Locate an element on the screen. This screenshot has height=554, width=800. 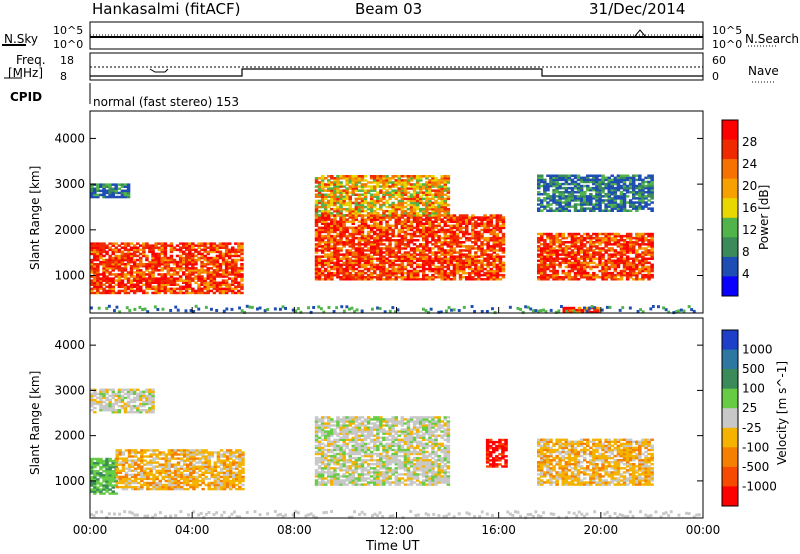
clutter-cell is located at coordinates (595, 308).